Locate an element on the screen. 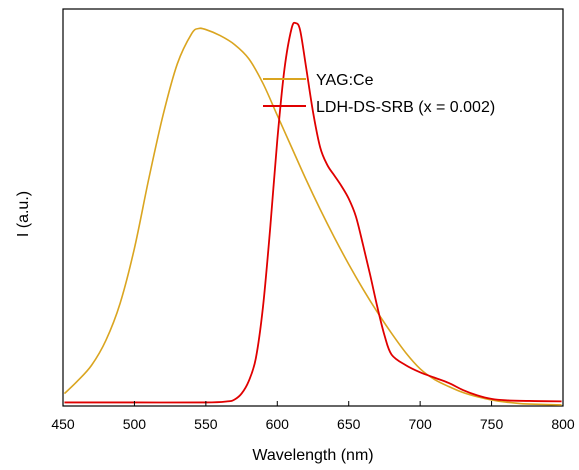 The height and width of the screenshot is (470, 579). legend-label-yag-ce: YAG:Ce is located at coordinates (345, 80).